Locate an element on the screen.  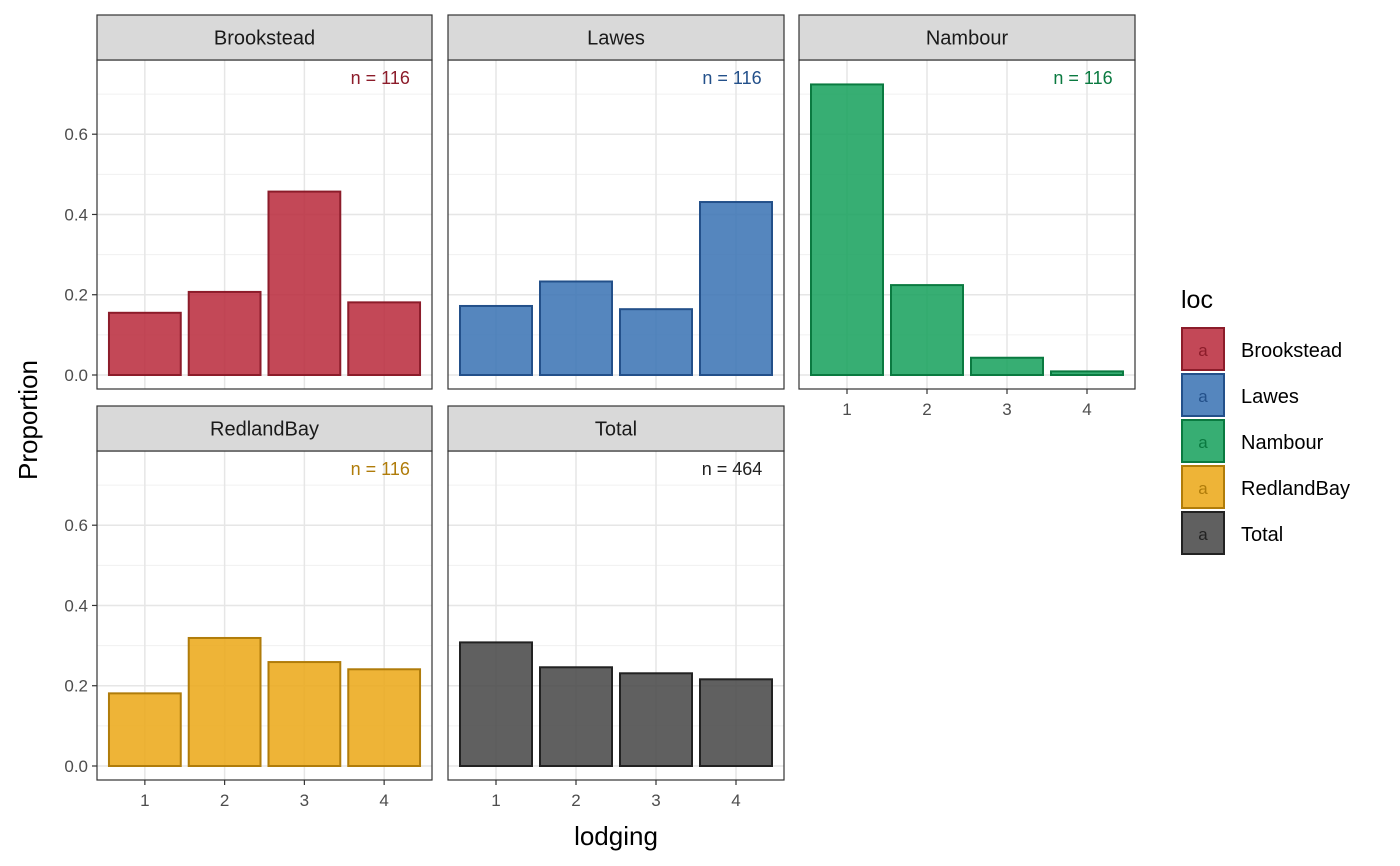
legend-item-total: a Total is located at coordinates (1232, 533).